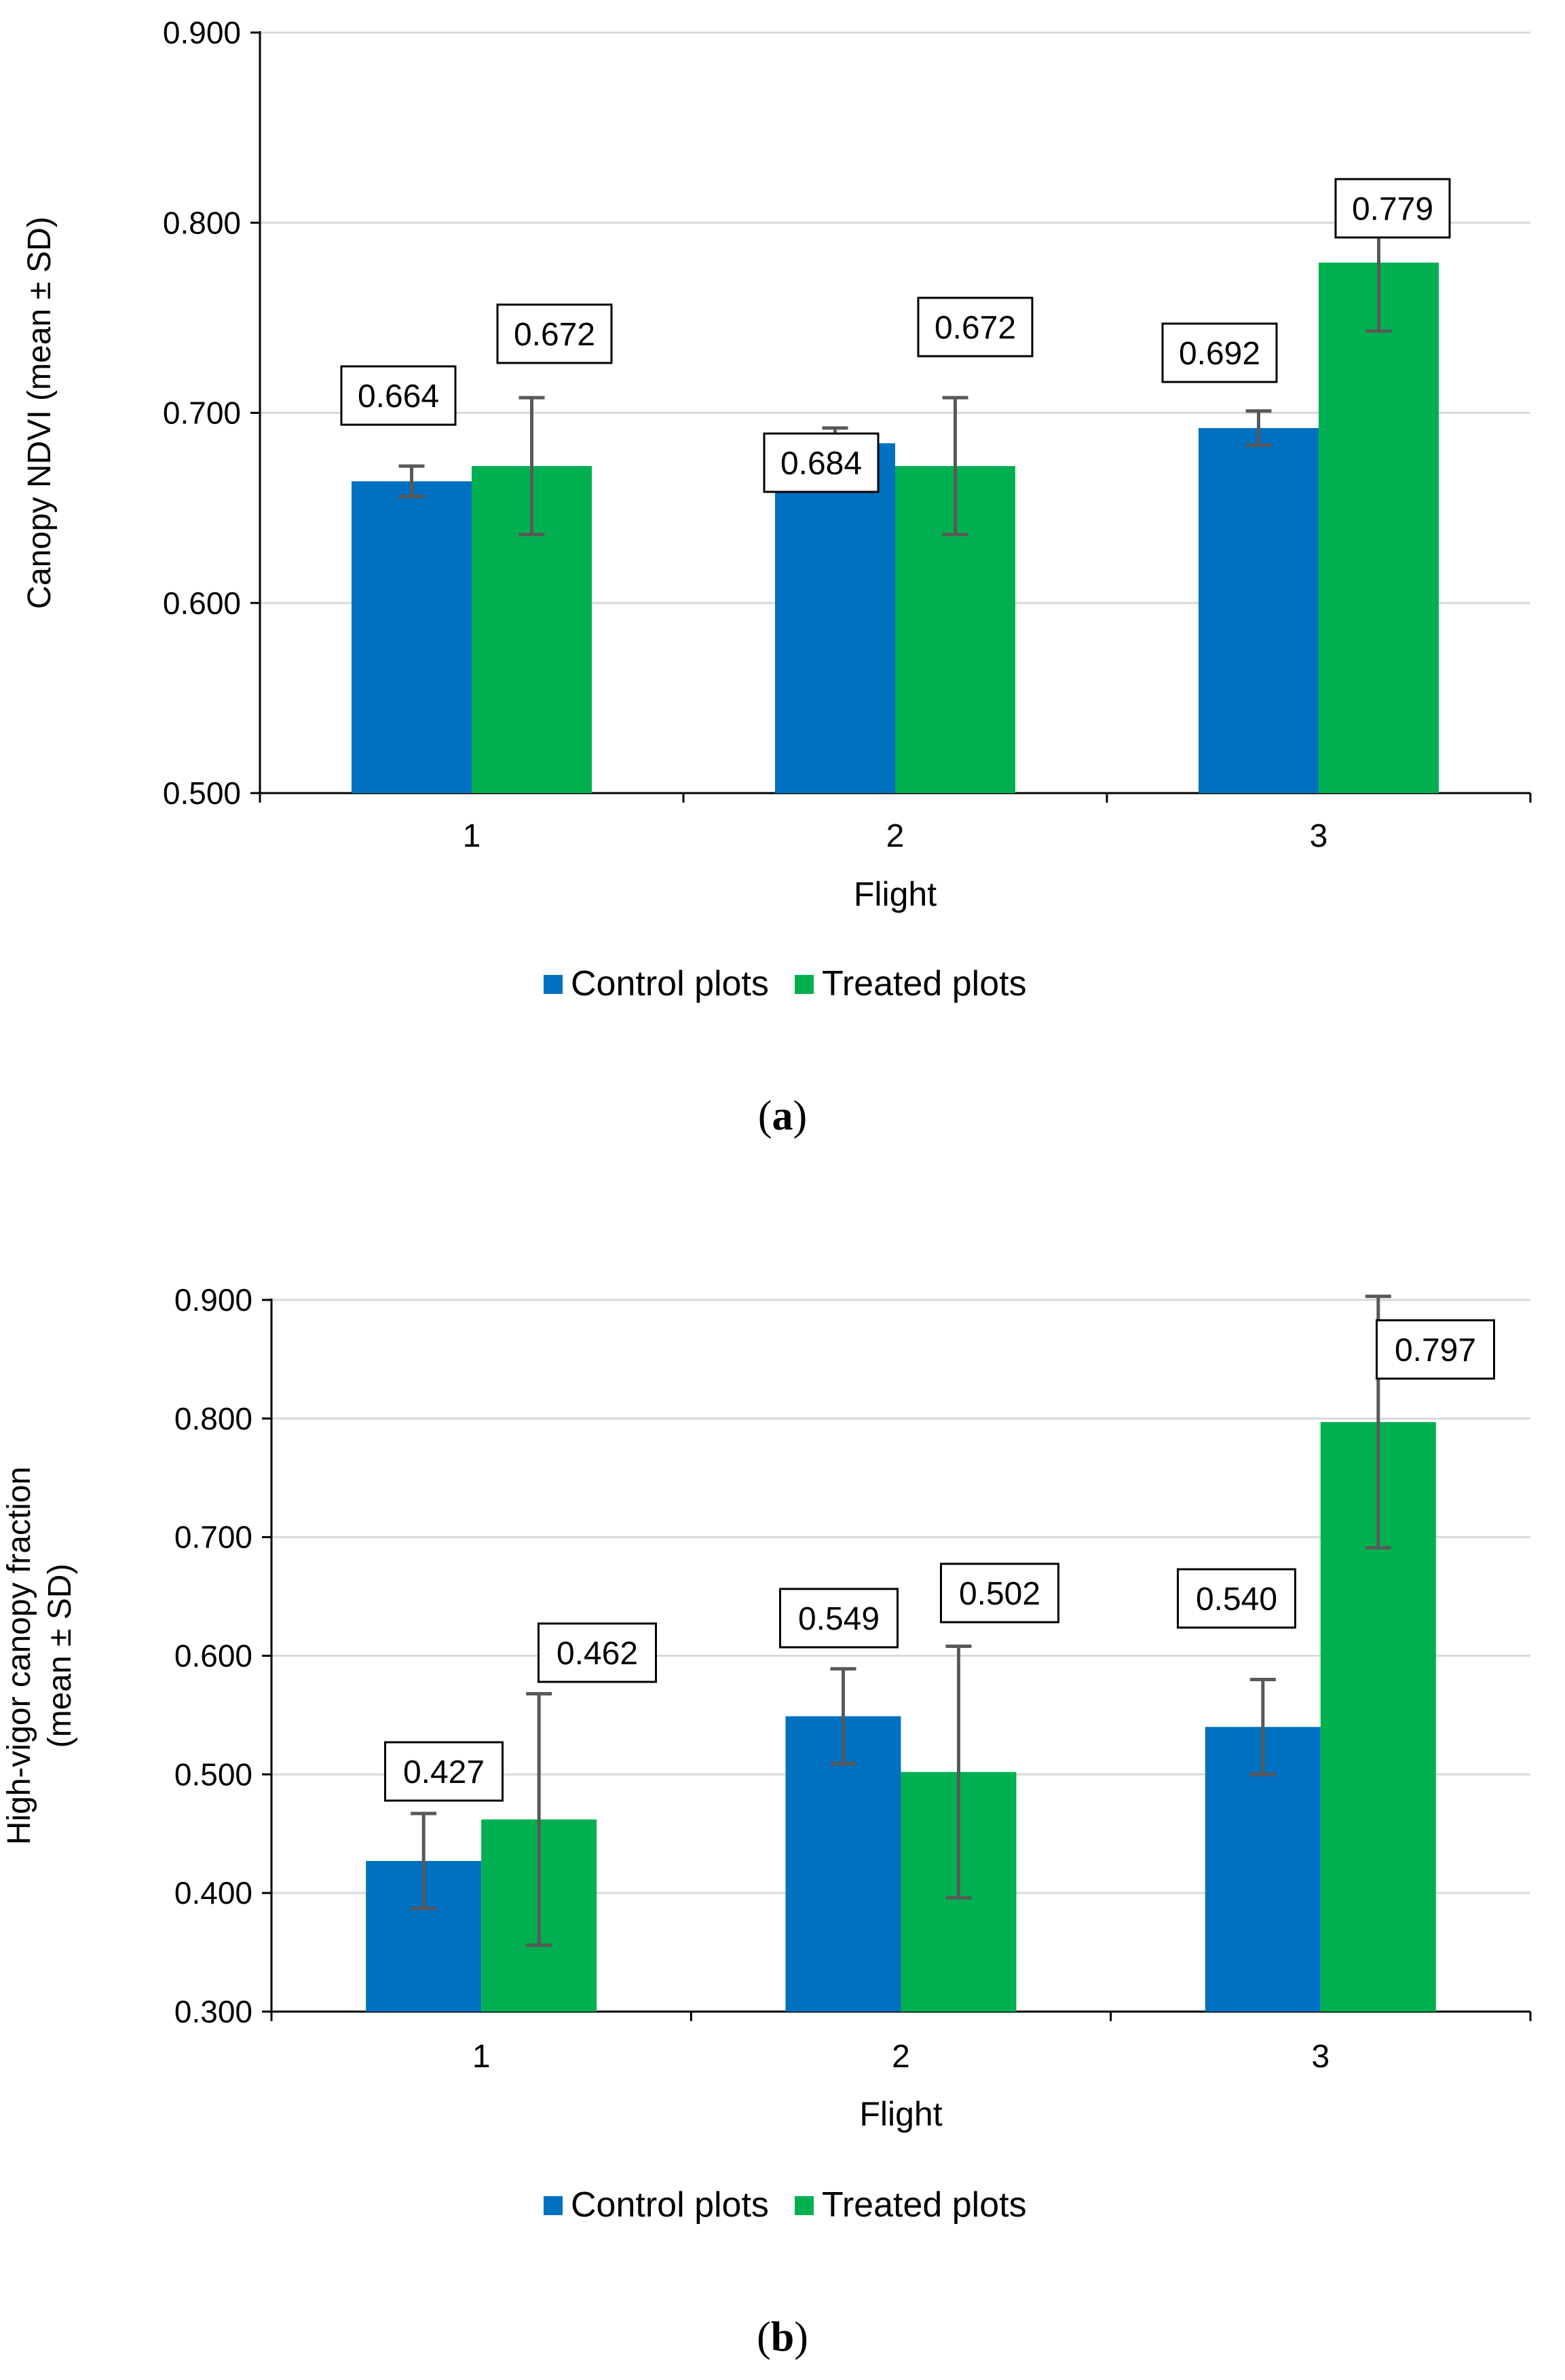 The image size is (1565, 2380). What do you see at coordinates (213, 1893) in the screenshot?
I see `y-tick-label: 0.400` at bounding box center [213, 1893].